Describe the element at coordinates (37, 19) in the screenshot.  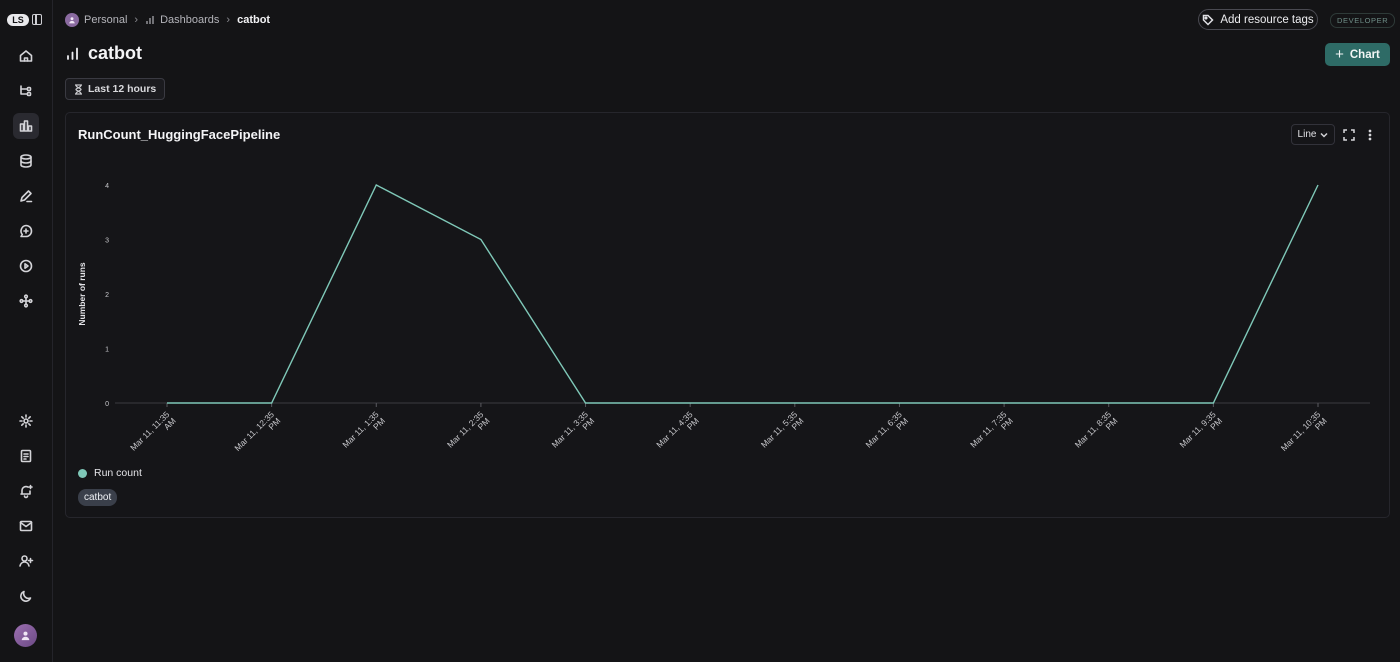
I see `sidebar-toggle-icon` at that location.